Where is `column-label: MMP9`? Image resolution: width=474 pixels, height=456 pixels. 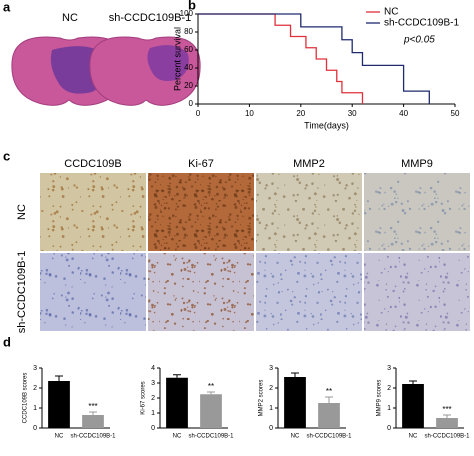 column-label: MMP9 is located at coordinates (417, 164).